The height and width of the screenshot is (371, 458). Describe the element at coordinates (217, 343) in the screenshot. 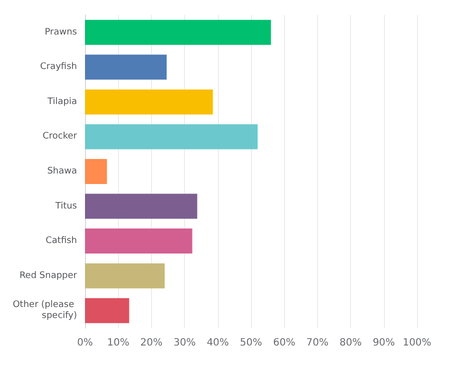

I see `x-tick-label: 40%` at that location.